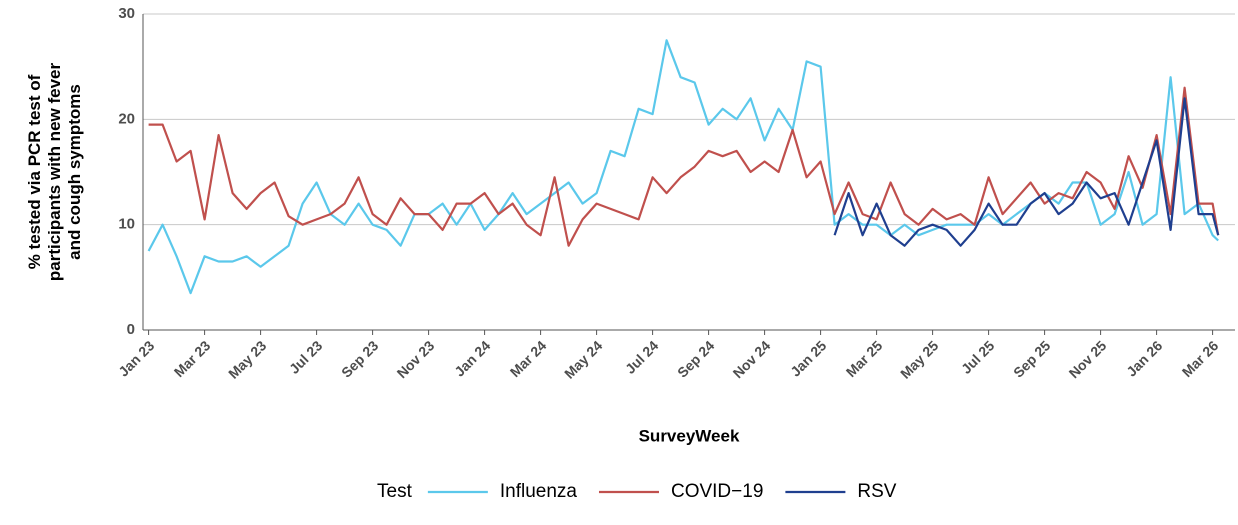 Image resolution: width=1238 pixels, height=525 pixels. Describe the element at coordinates (1031, 358) in the screenshot. I see `x-tick-label: Sep 25` at that location.